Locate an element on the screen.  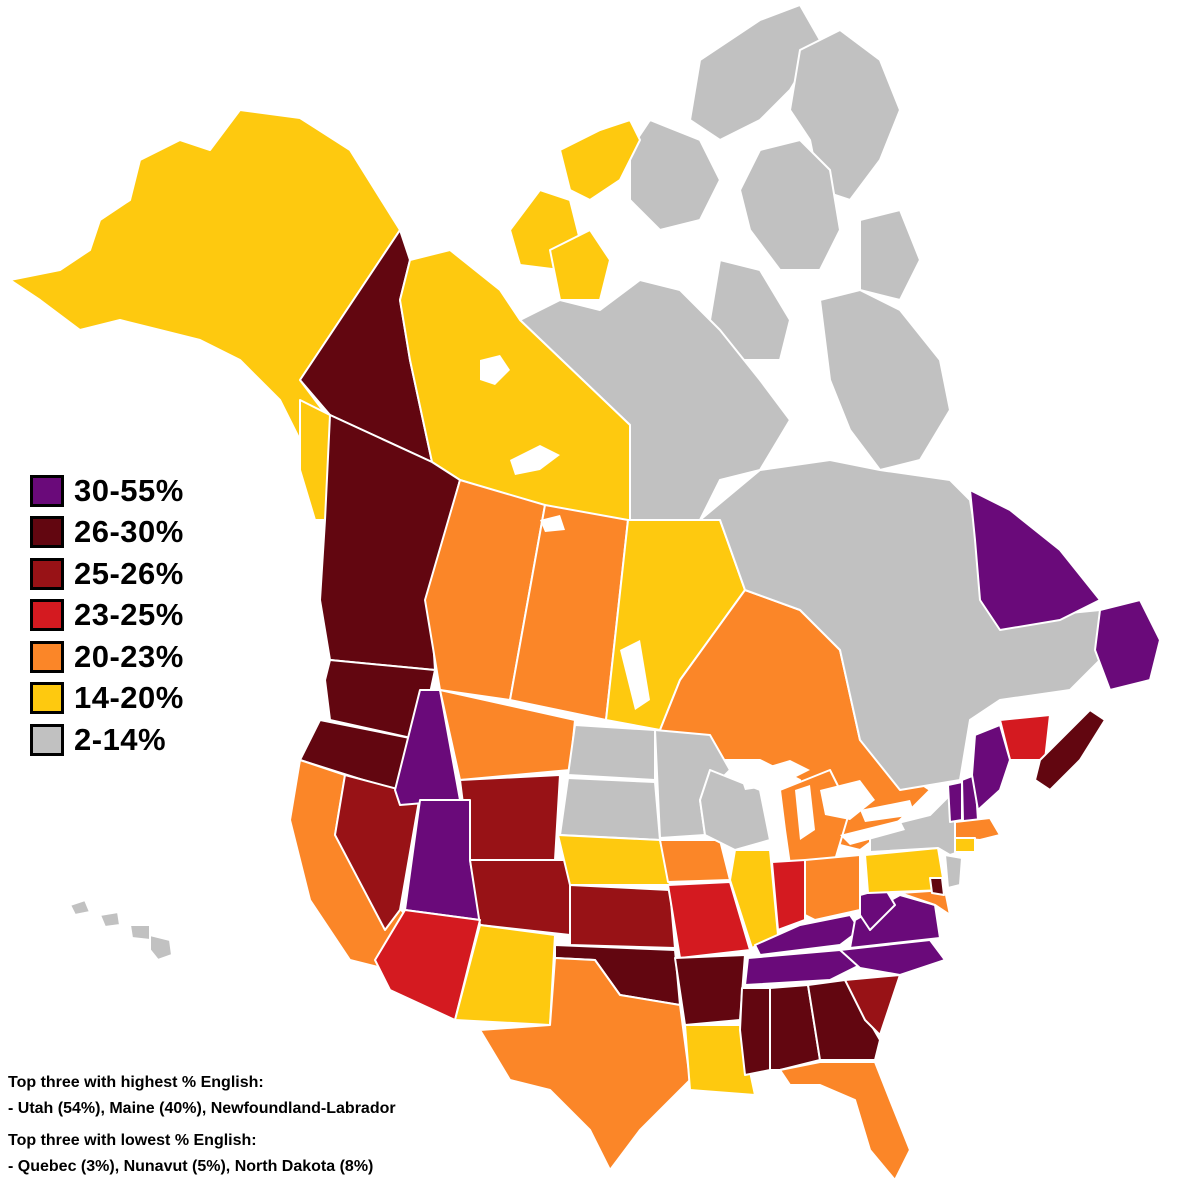
region-new-jersey is located at coordinates (953, 871).